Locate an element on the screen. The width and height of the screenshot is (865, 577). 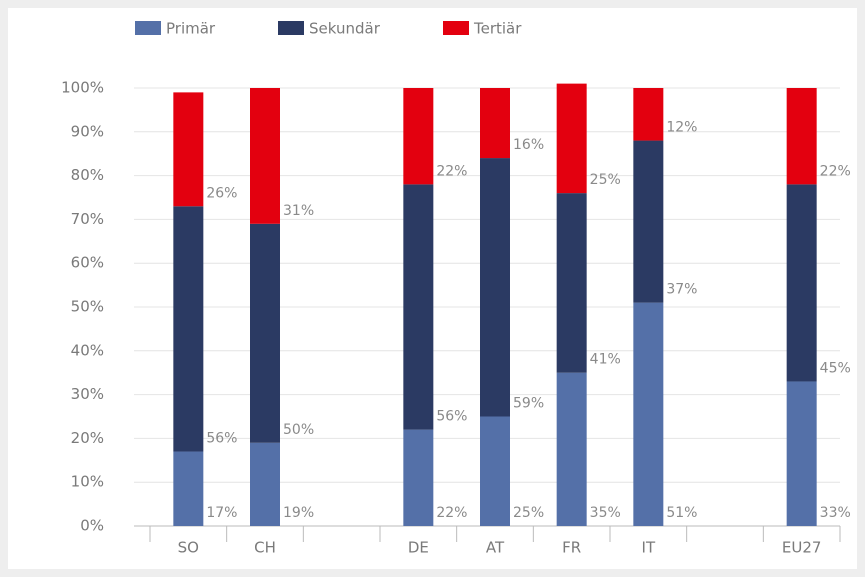
legend-label: Sekundär is located at coordinates (345, 29).